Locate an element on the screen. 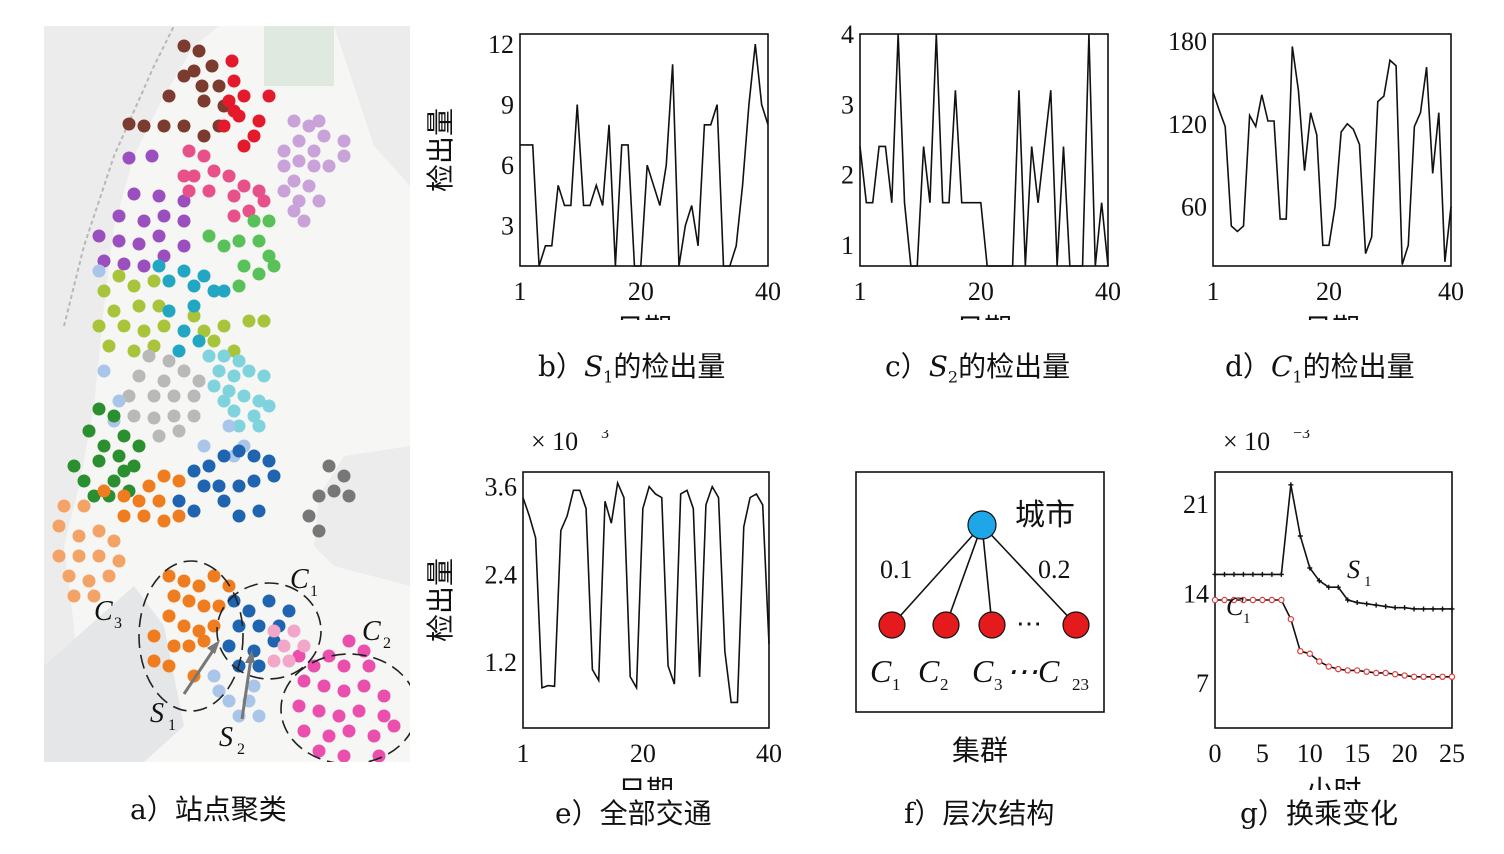 The image size is (1504, 854). x-tick-label: 5 is located at coordinates (1262, 753).